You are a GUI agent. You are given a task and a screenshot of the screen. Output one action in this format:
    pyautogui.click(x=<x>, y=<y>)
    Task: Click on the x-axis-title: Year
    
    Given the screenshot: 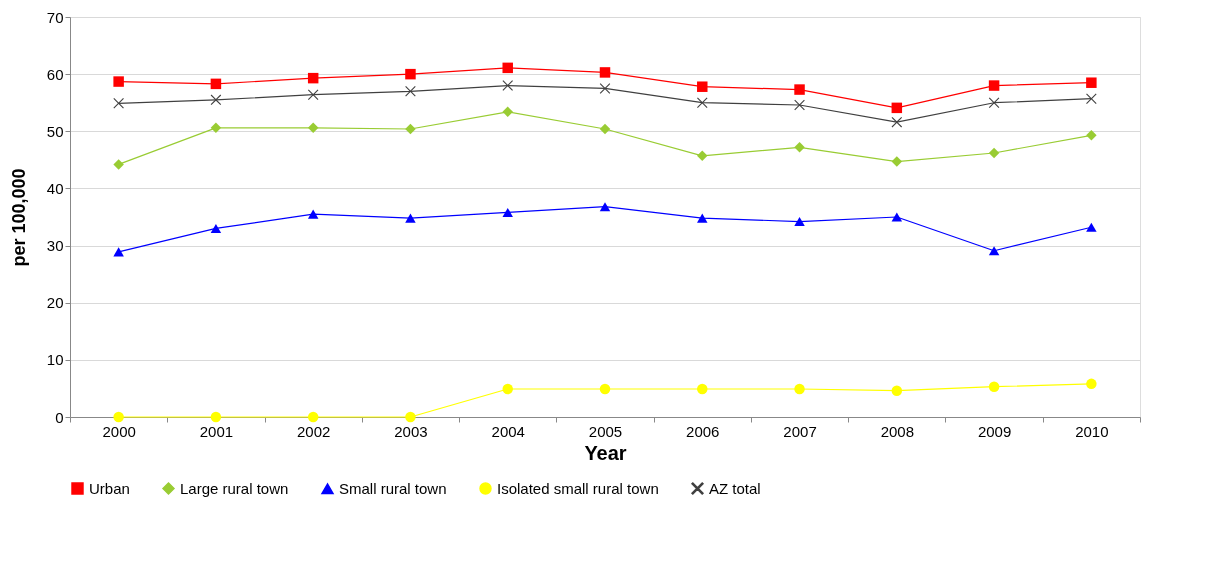 What is the action you would take?
    pyautogui.click(x=605, y=452)
    